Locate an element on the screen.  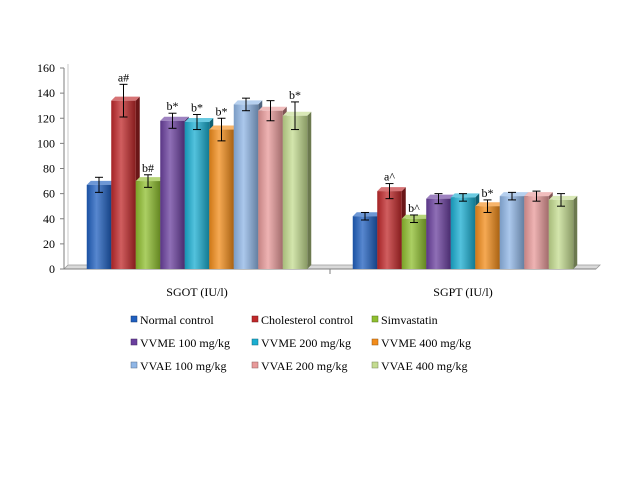
legend-label: Normal control is located at coordinates (177, 320).